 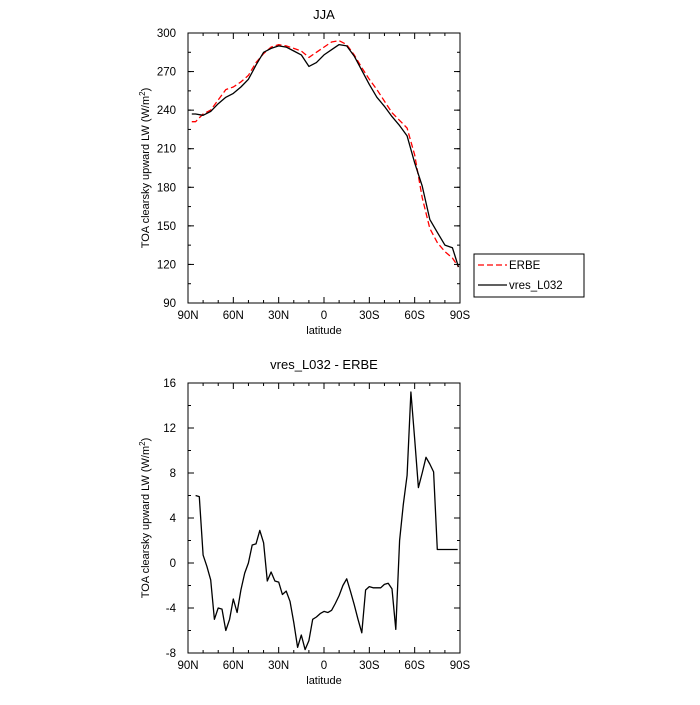 I want to click on y-tick-label: 16, so click(x=169, y=384).